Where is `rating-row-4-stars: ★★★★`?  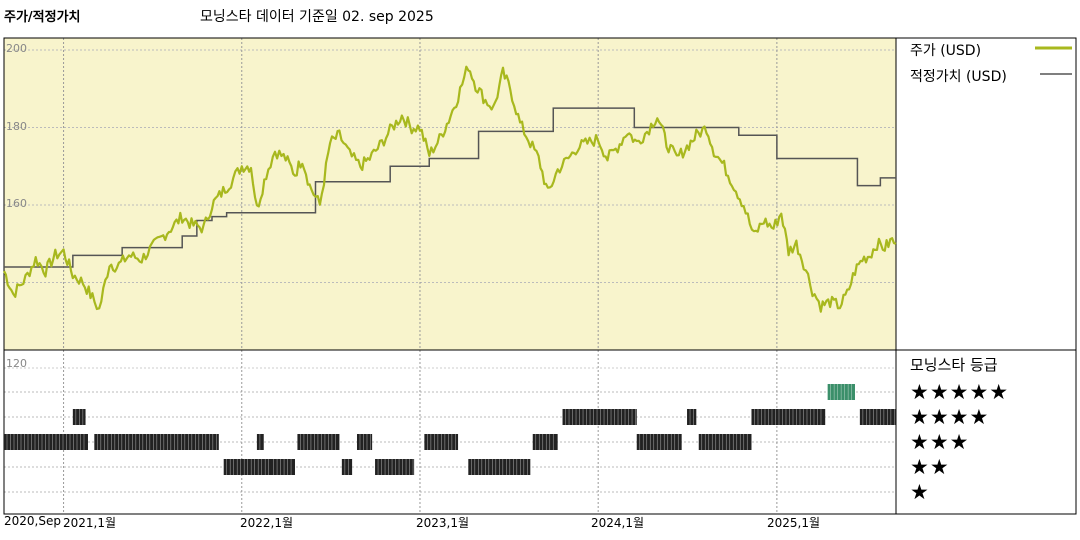
rating-row-4-stars: ★★★★ is located at coordinates (950, 417).